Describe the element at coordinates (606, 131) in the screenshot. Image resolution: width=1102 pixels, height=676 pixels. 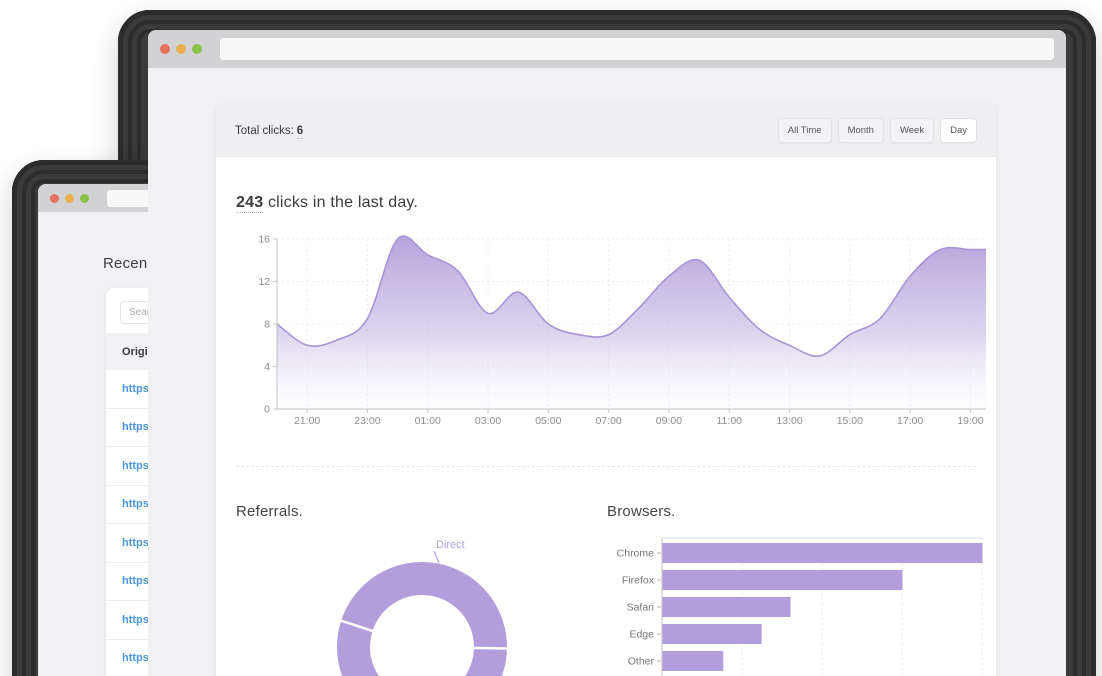
I see `stats-bar: Total clicks: 6 All Time Month Week Day` at that location.